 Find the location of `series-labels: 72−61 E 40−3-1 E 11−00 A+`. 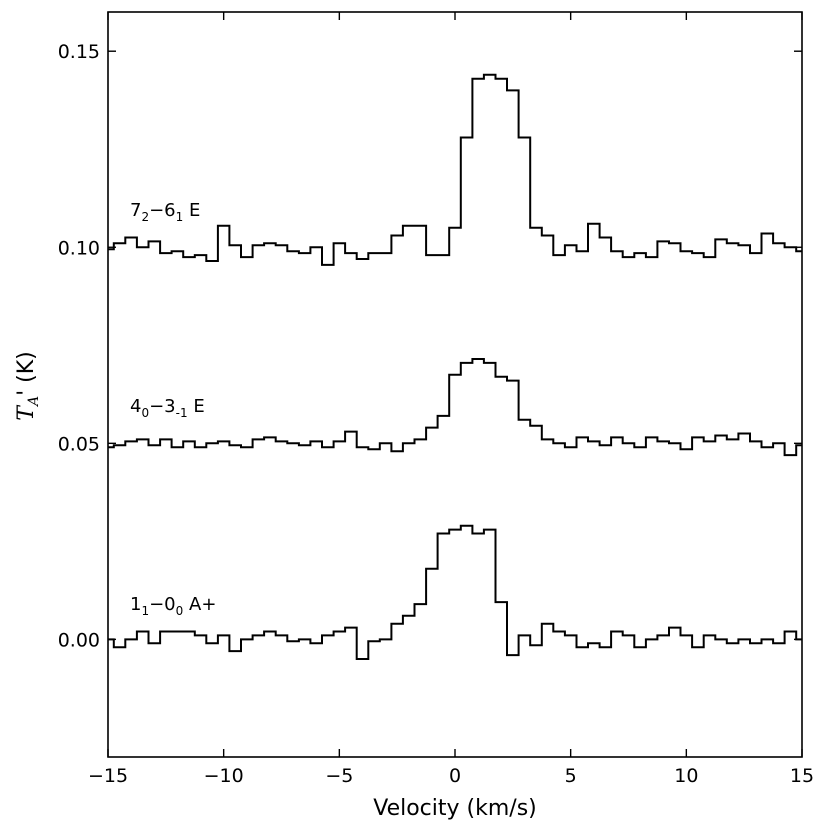

series-labels: 72−61 E 40−3-1 E 11−00 A+ is located at coordinates (173, 409).